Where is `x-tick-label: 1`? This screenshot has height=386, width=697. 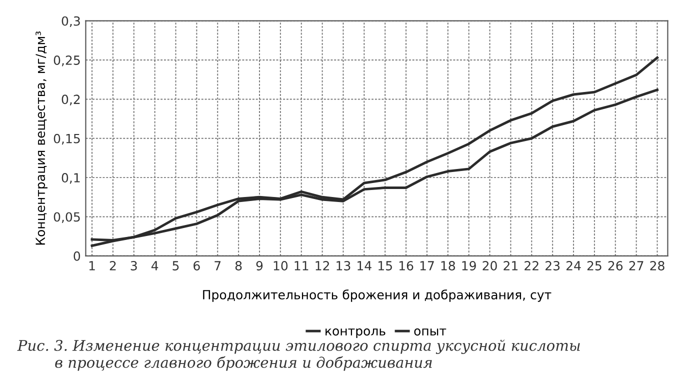
x-tick-label: 1 is located at coordinates (92, 265).